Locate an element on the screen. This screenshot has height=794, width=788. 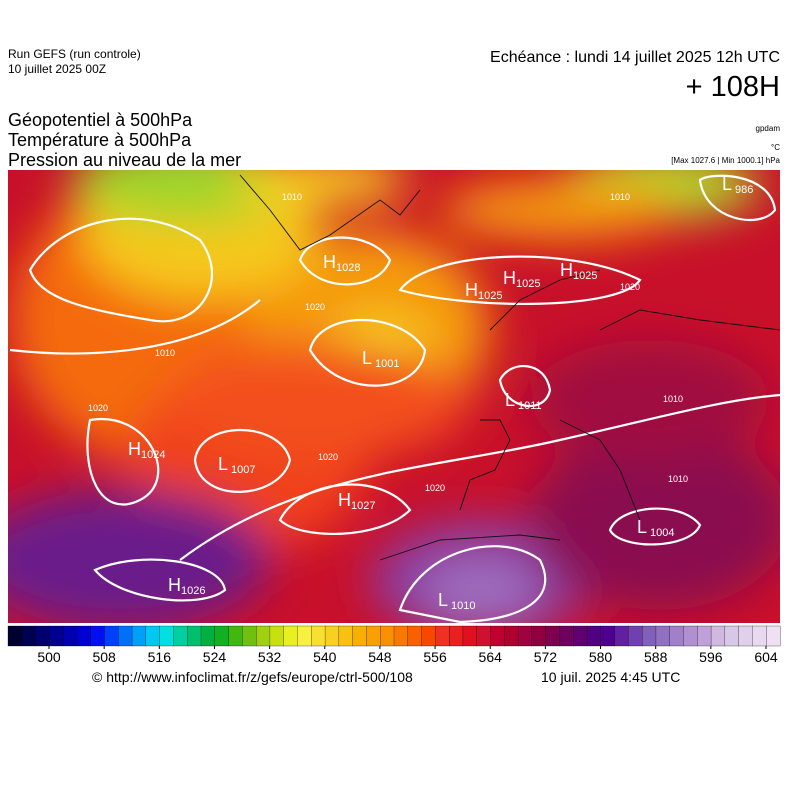
generated: 10 juil. 2025 4:45 UTC is located at coordinates (610, 677).